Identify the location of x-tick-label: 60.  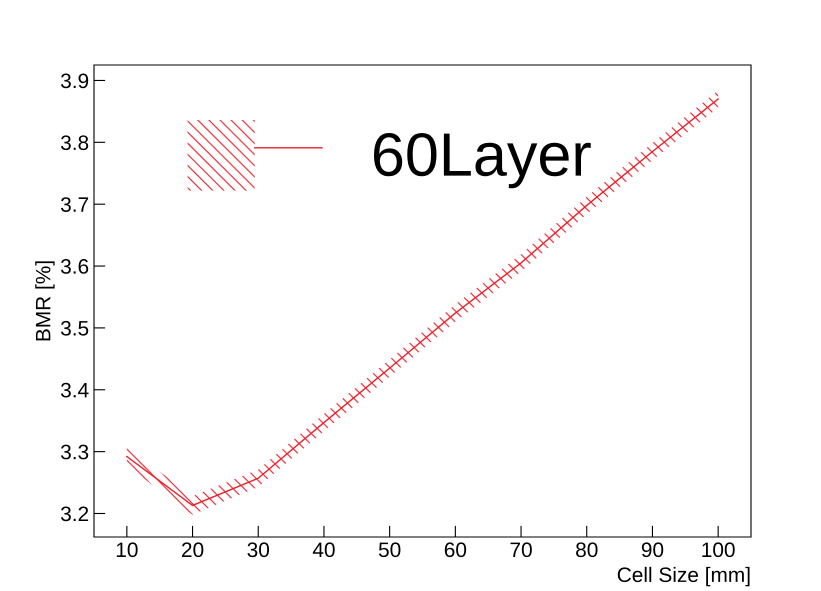
(455, 550).